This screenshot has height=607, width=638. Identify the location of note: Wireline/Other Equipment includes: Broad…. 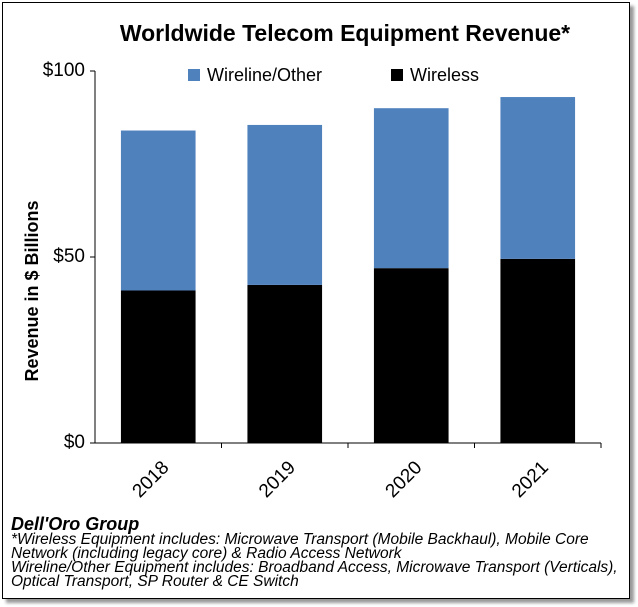
(314, 574).